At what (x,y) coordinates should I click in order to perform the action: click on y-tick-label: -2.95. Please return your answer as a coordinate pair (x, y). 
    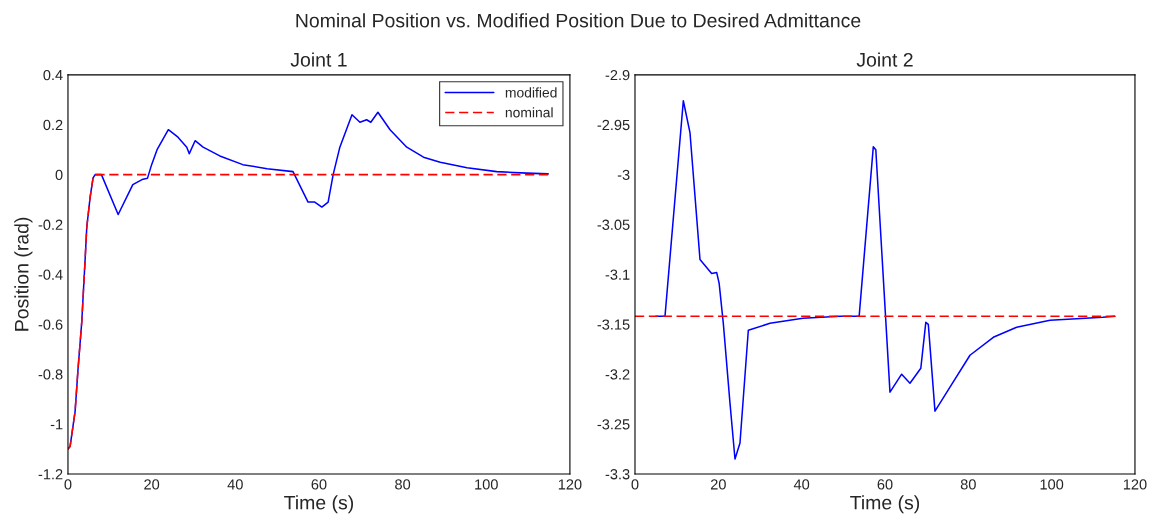
    Looking at the image, I should click on (613, 125).